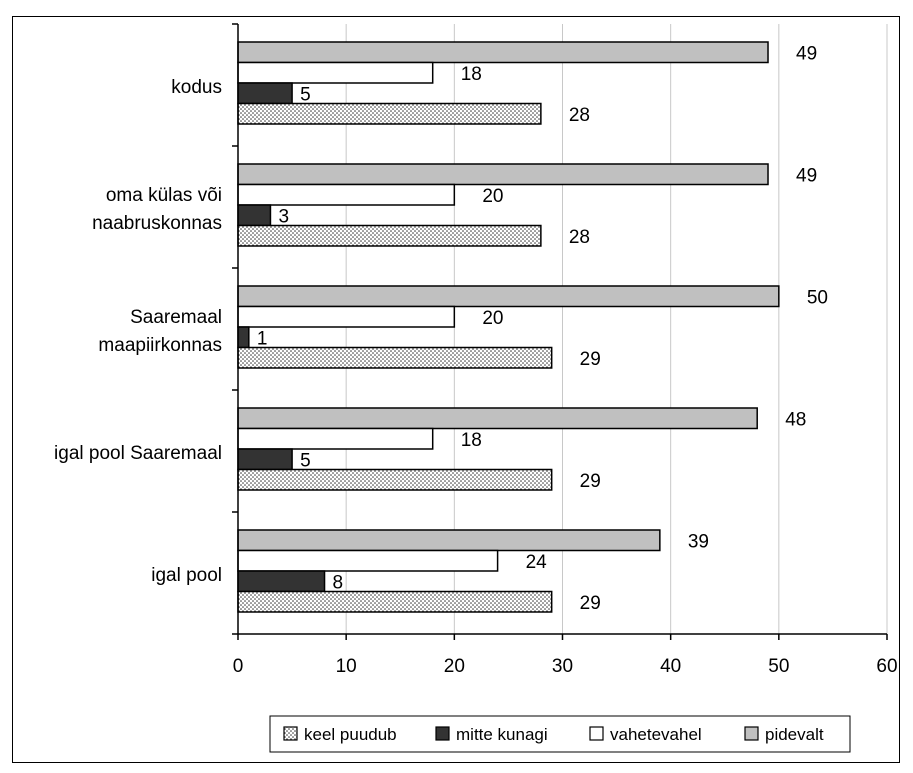  Describe the element at coordinates (471, 440) in the screenshot. I see `value-label-vahetevahel-3: 18` at that location.